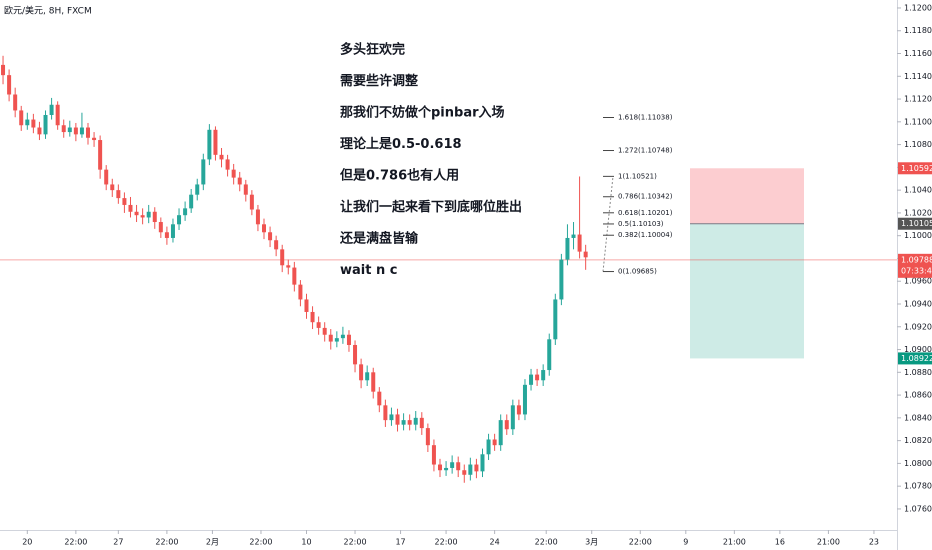 The height and width of the screenshot is (550, 932). What do you see at coordinates (918, 440) in the screenshot?
I see `y-tick-label: 1.08200` at bounding box center [918, 440].